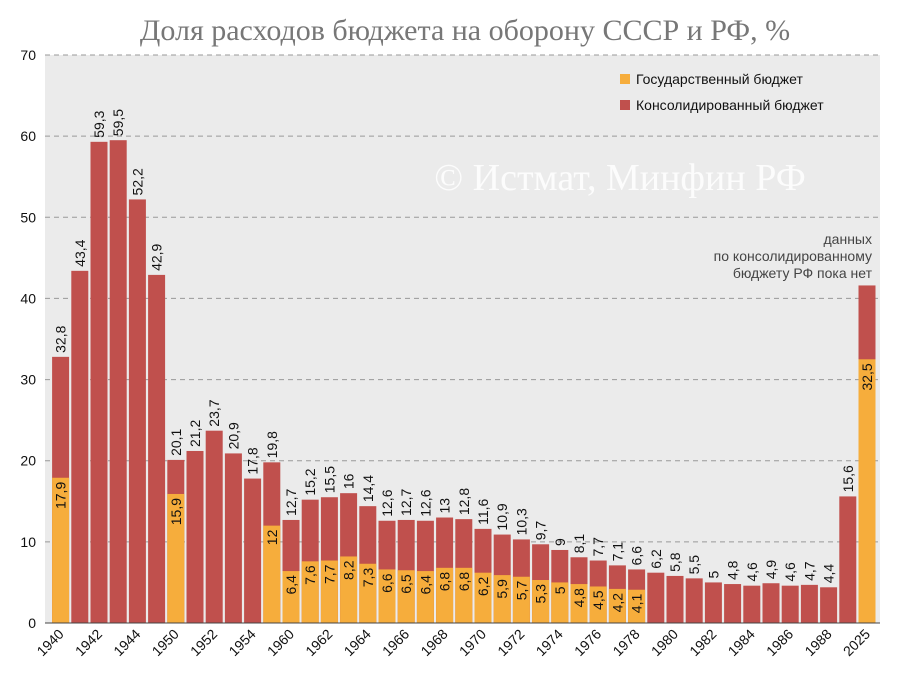 This screenshot has height=687, width=900. Describe the element at coordinates (253, 460) in the screenshot. I see `data-label: 17,8` at that location.